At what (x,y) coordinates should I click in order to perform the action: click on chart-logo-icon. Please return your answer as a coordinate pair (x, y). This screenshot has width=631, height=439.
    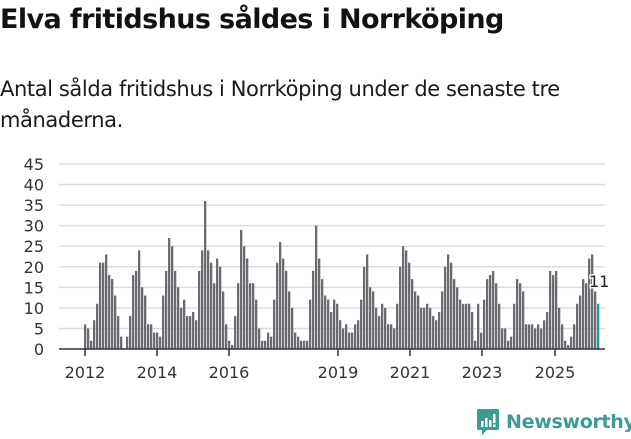
    Looking at the image, I should click on (488, 422).